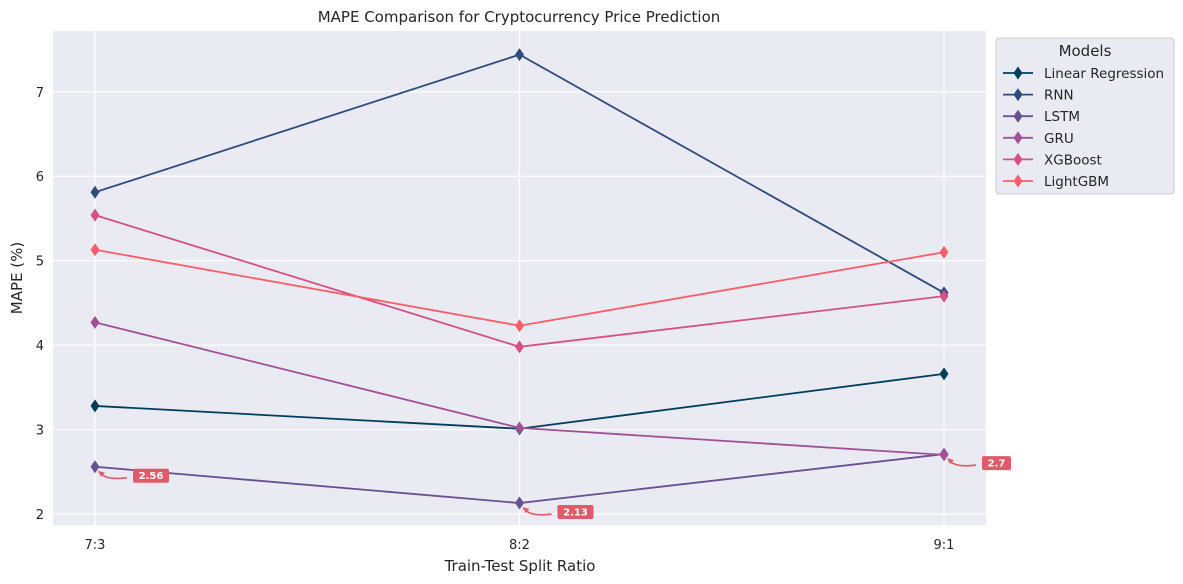 Image resolution: width=1183 pixels, height=584 pixels. Describe the element at coordinates (1059, 139) in the screenshot. I see `legend-label: GRU` at that location.